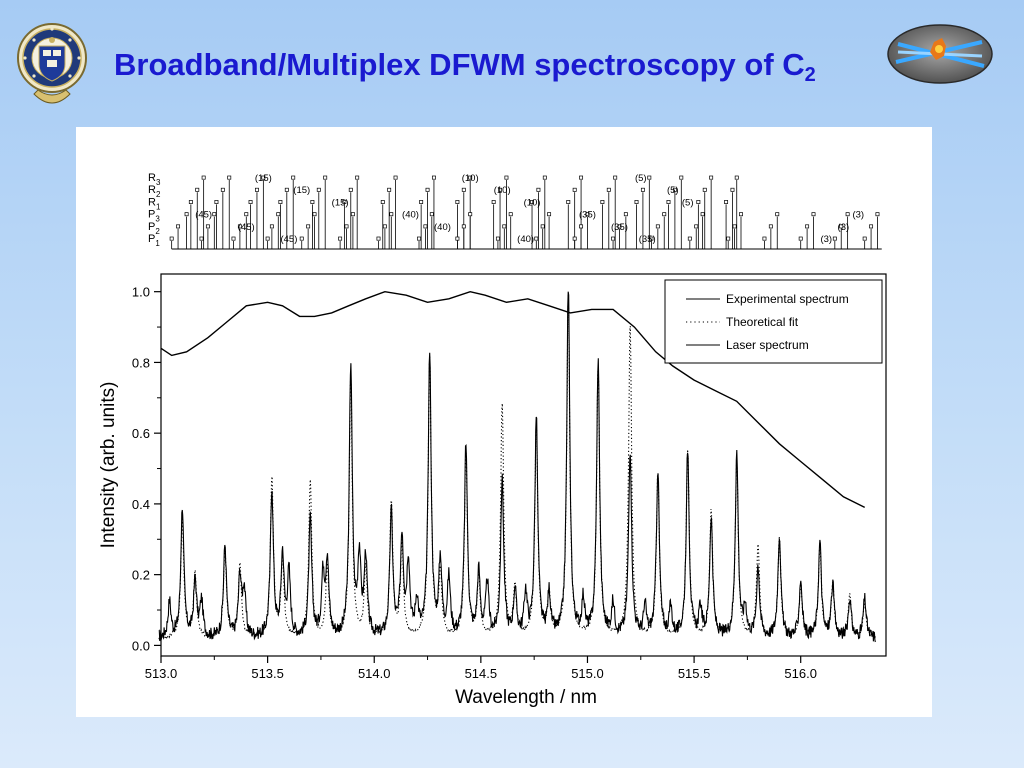  Describe the element at coordinates (826, 239) in the screenshot. I see `rotational-quantum-number-label: (3)` at that location.